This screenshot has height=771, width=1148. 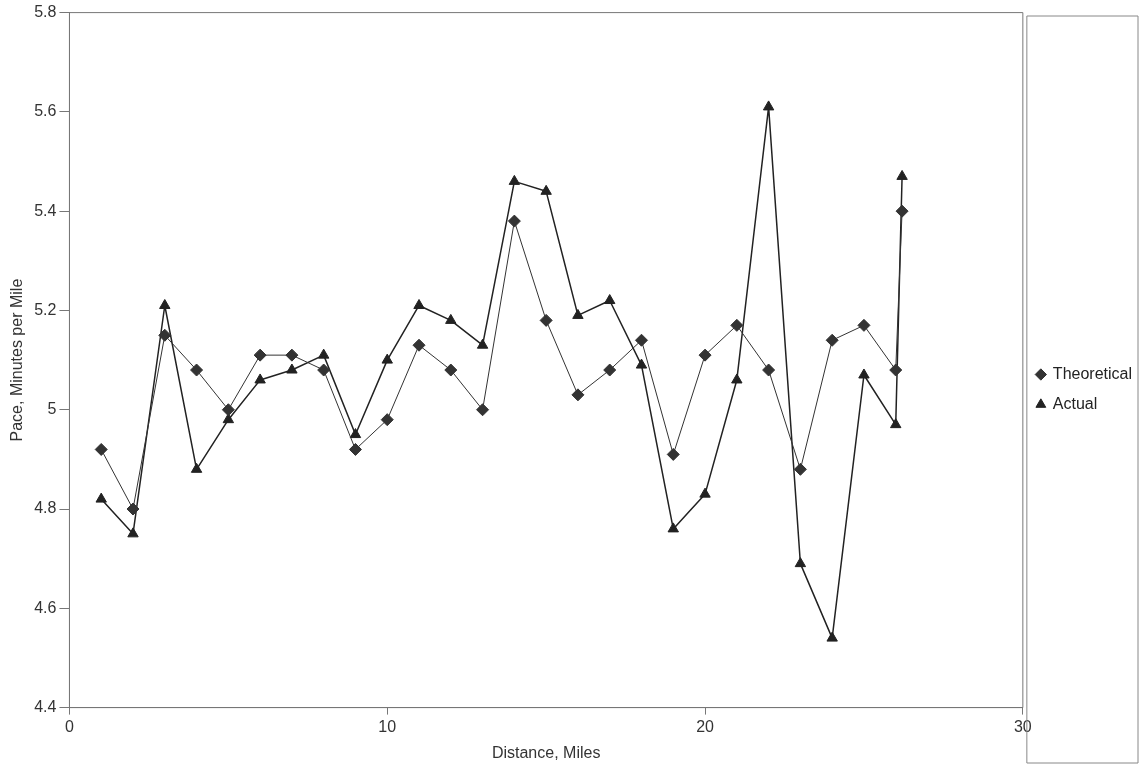 I want to click on legend-label: Theoretical, so click(x=1092, y=373).